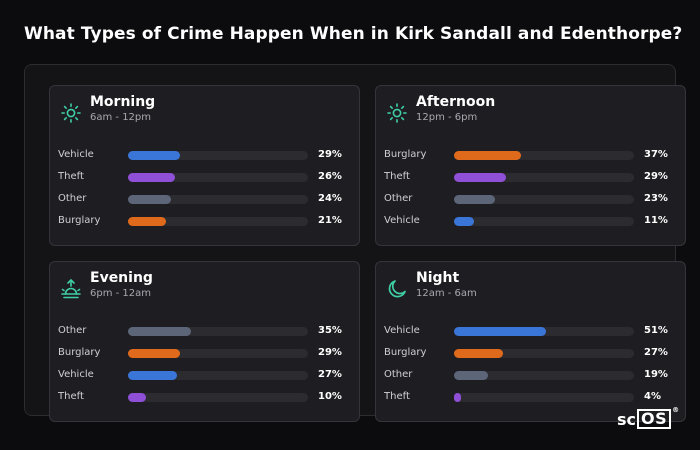  I want to click on bar-value-label: 35%, so click(330, 330).